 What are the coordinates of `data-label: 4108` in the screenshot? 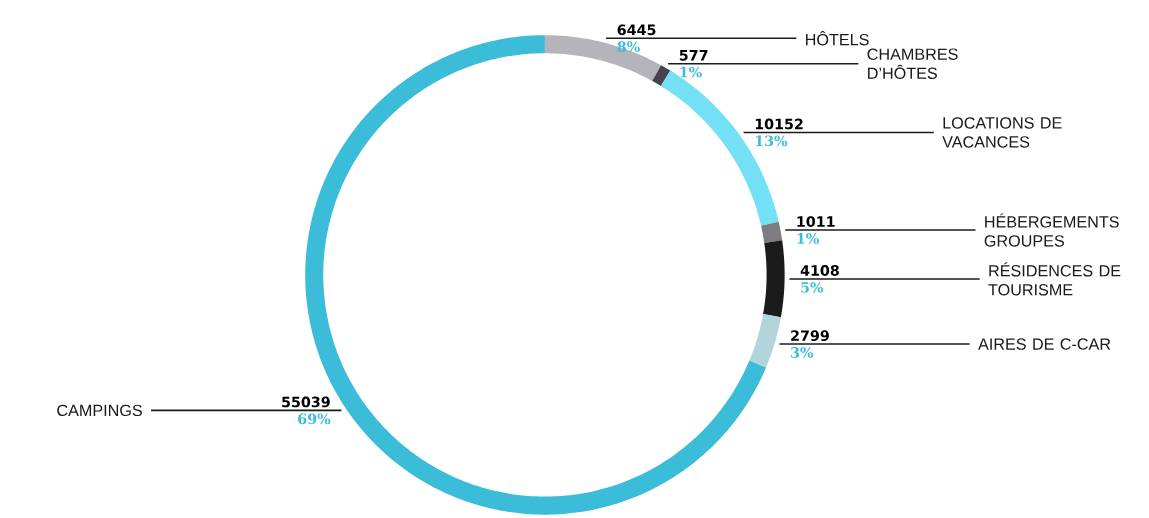 It's located at (819, 270).